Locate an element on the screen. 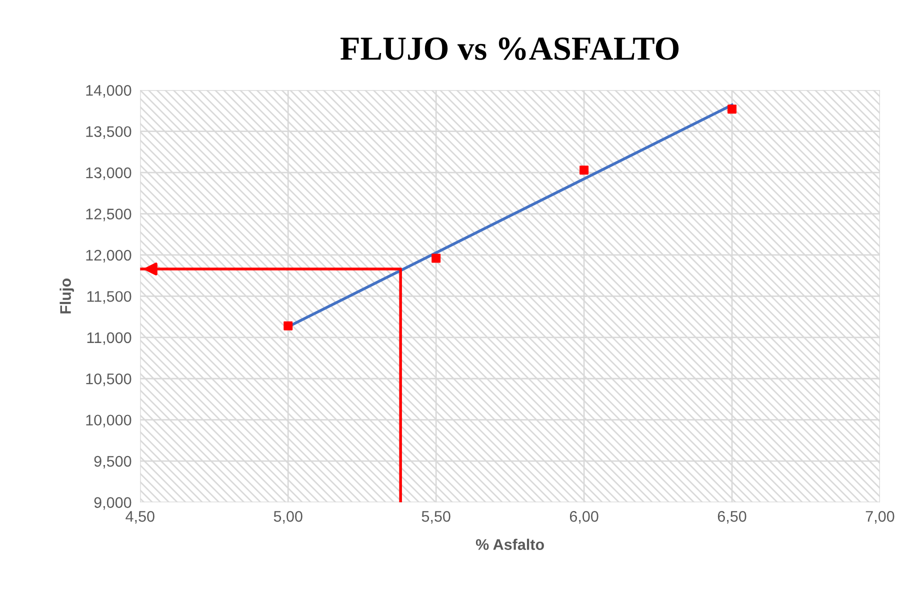  x-tick-label: 5,50 is located at coordinates (436, 517).